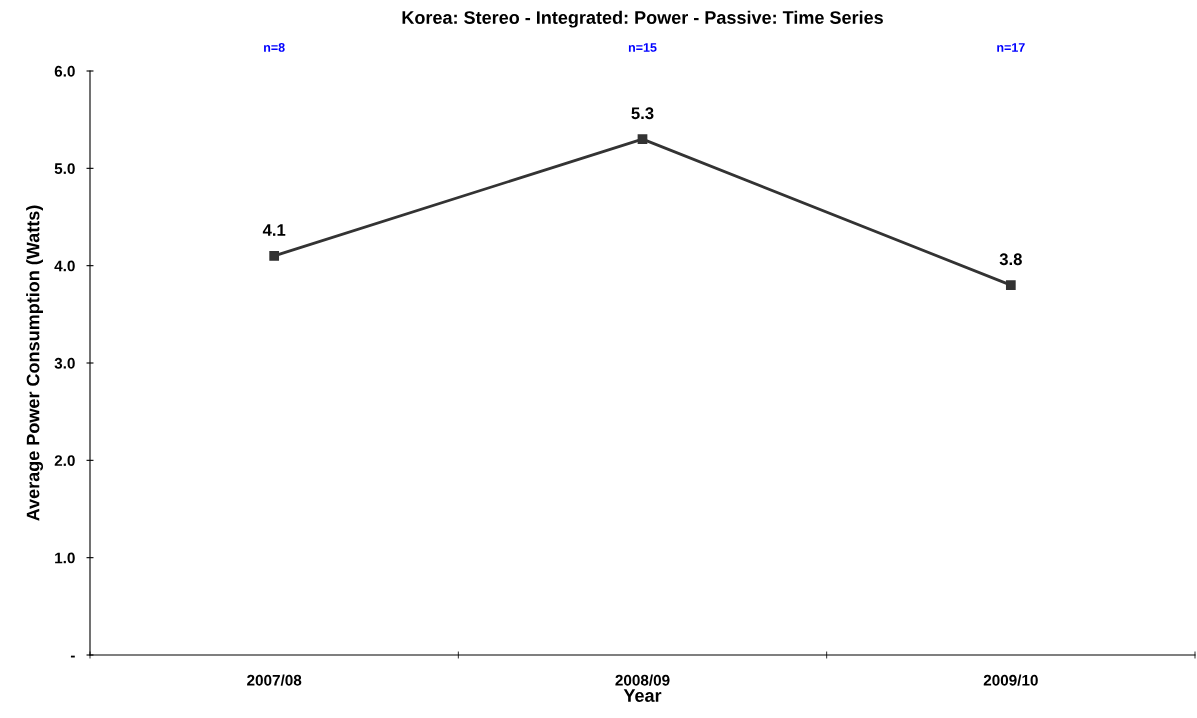 The width and height of the screenshot is (1197, 718). Describe the element at coordinates (642, 113) in the screenshot. I see `data-label: 5.3` at that location.